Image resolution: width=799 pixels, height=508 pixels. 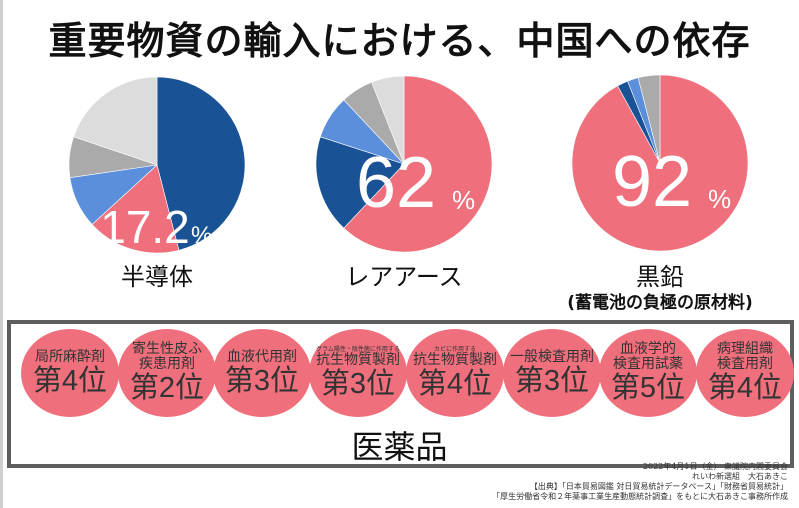 What do you see at coordinates (740, 476) in the screenshot?
I see `footer-line: れいわ新選組 大石あきこ` at bounding box center [740, 476].